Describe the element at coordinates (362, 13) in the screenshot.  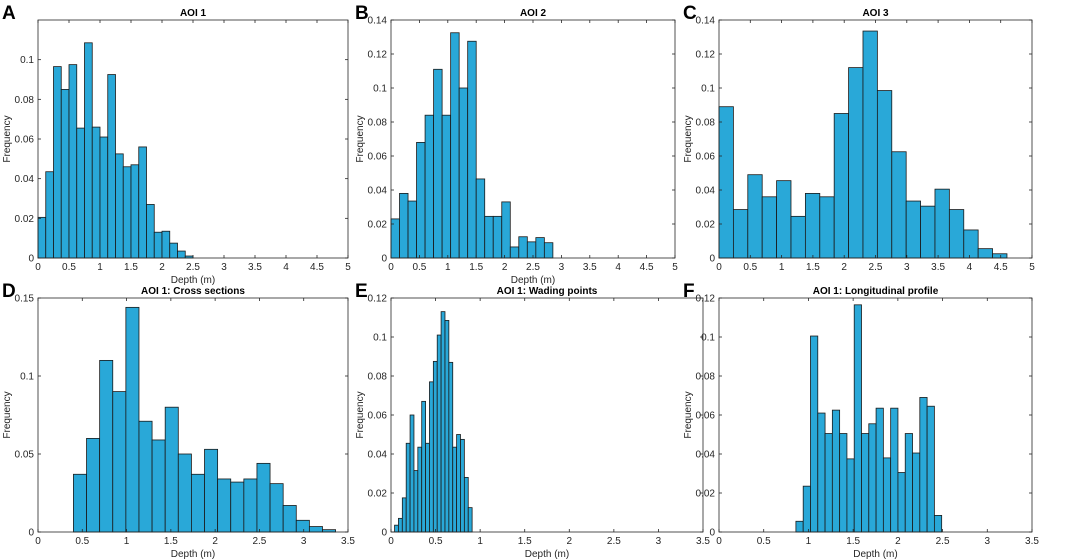
I see `panel-letter: B` at that location.